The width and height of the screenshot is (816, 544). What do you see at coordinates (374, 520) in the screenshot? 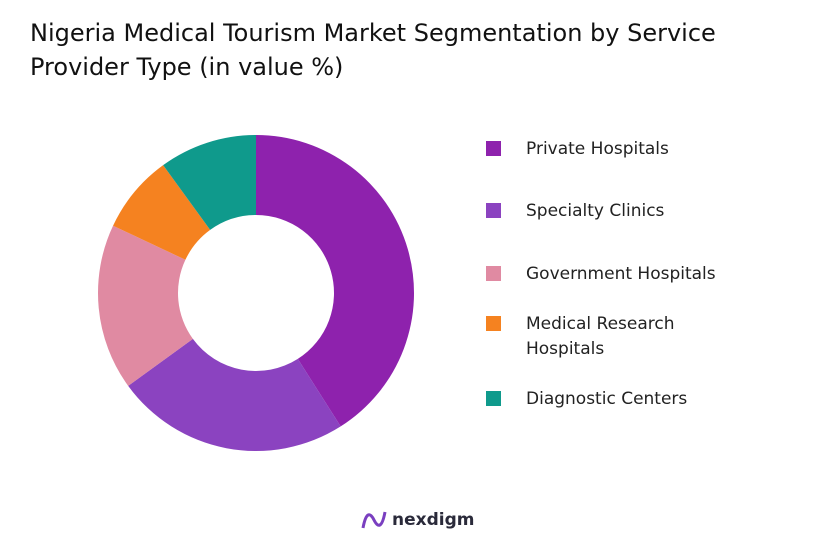
I see `logo-icon` at bounding box center [374, 520].